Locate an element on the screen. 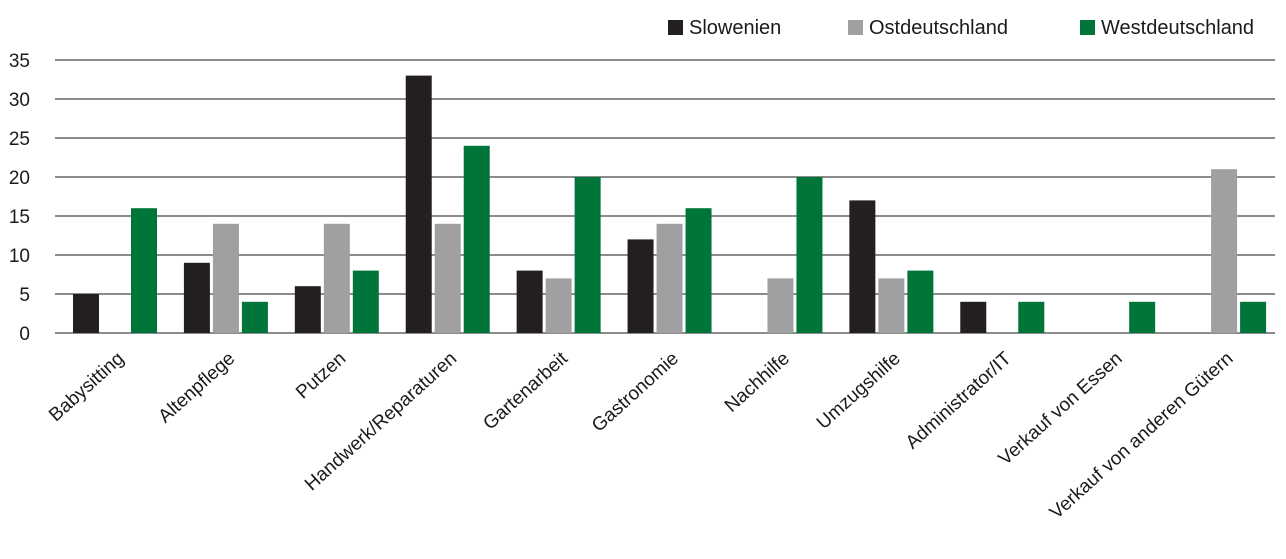  category-label: Gartenarbeit is located at coordinates (525, 391).